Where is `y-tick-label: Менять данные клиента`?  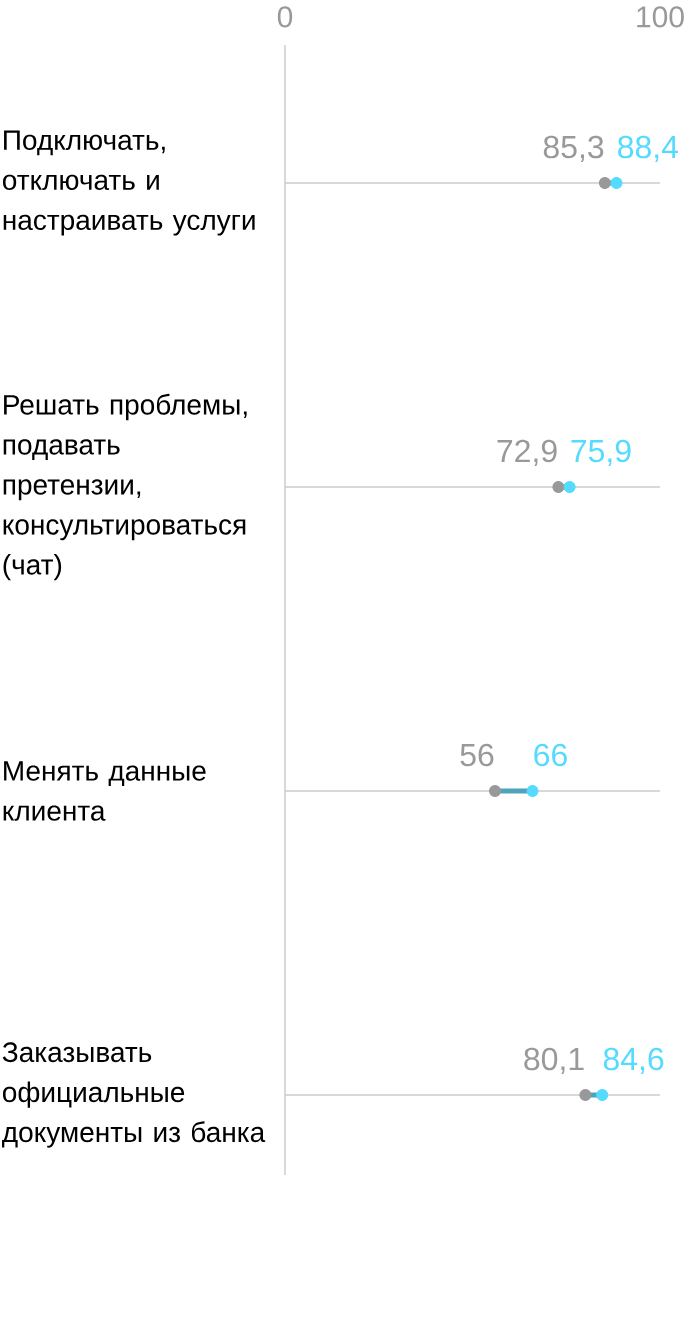
y-tick-label: Менять данные клиента is located at coordinates (104, 791).